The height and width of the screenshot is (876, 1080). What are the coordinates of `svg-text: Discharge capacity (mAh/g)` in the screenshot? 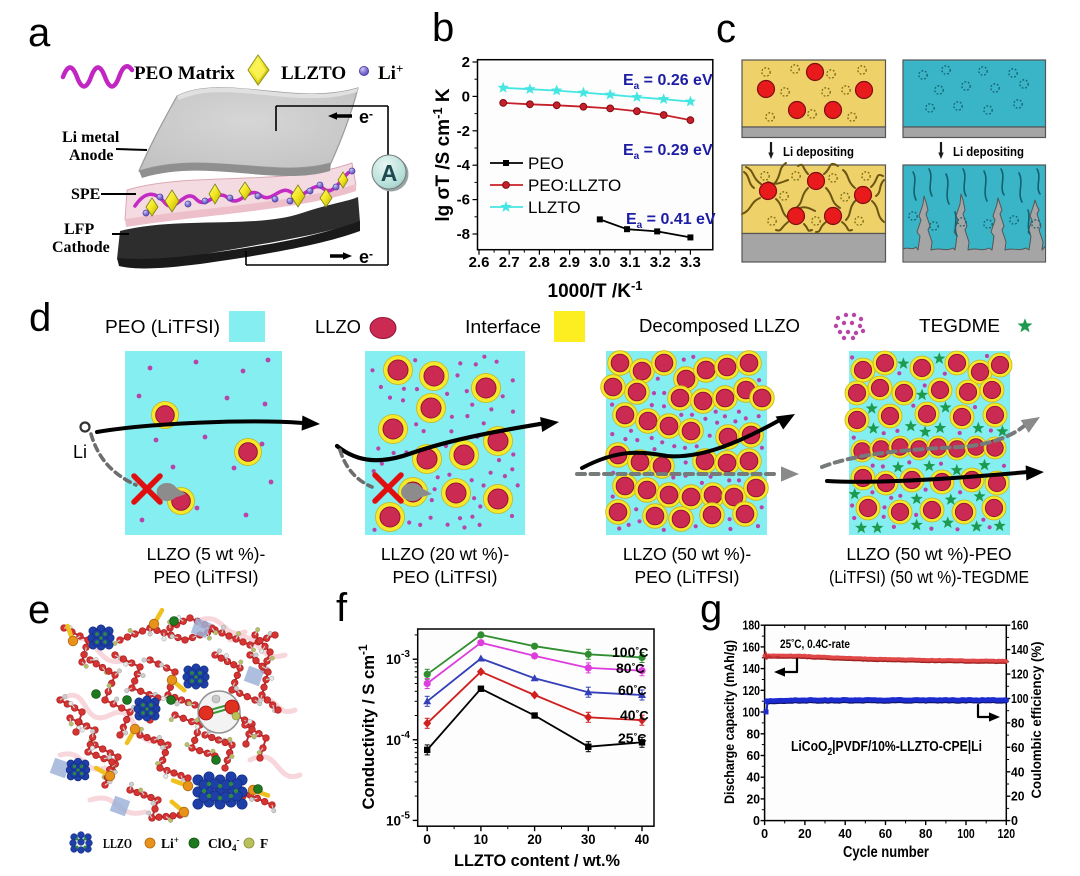 It's located at (729, 722).